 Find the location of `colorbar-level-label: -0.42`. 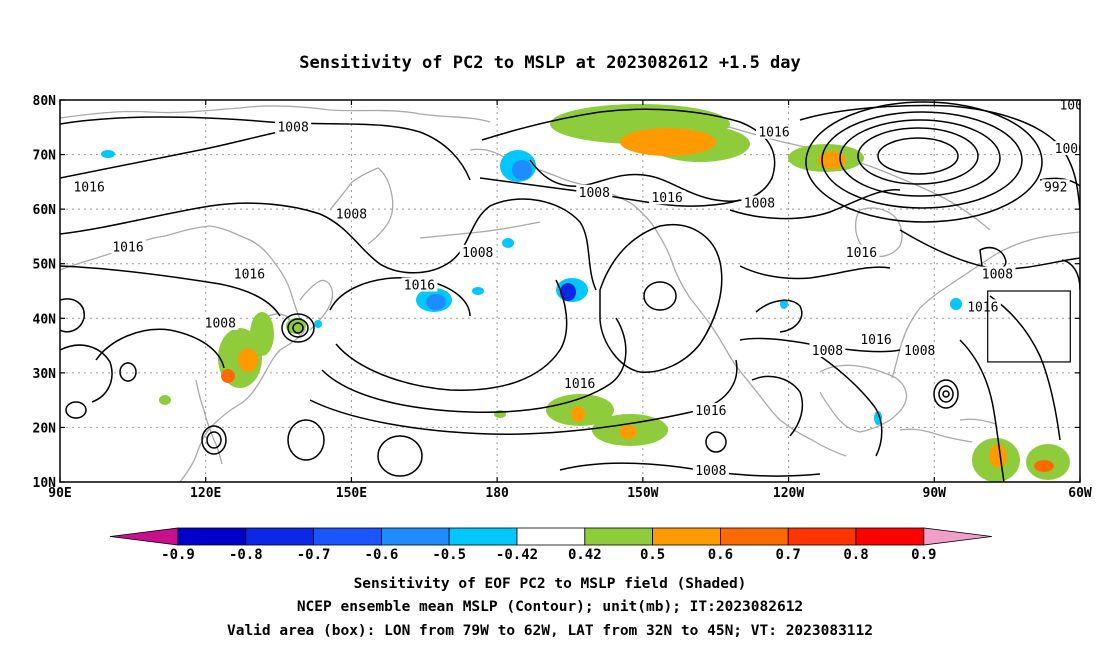

colorbar-level-label: -0.42 is located at coordinates (517, 555).